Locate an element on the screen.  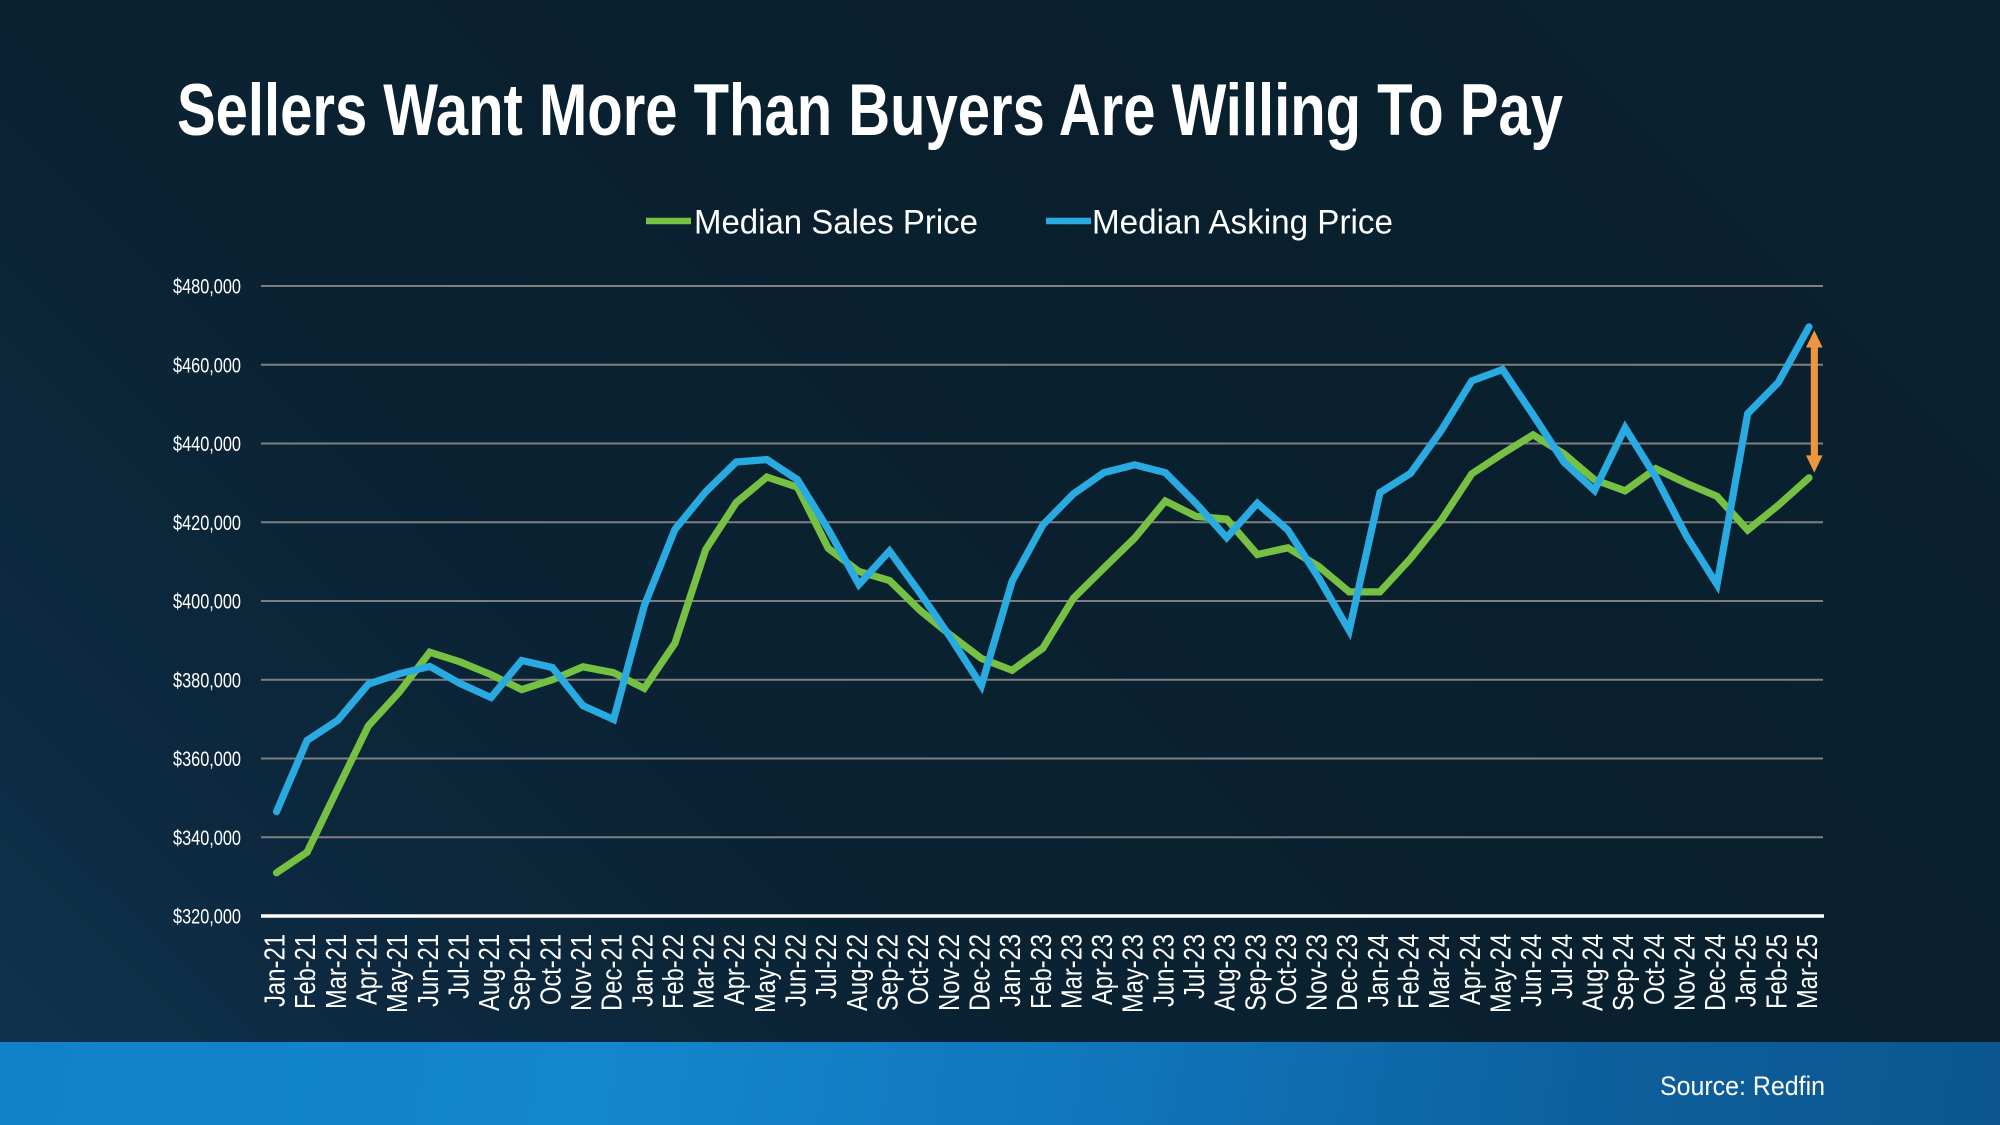
svg-text: Aug-23 is located at coordinates (1226, 972).